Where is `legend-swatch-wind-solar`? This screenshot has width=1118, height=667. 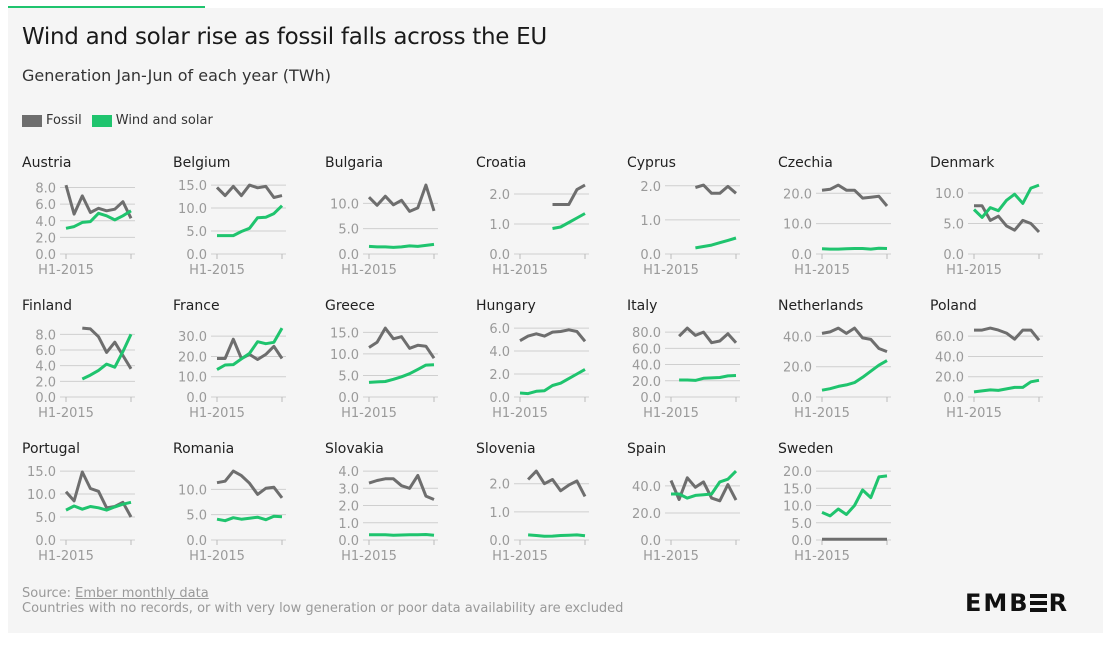
legend-swatch-wind-solar is located at coordinates (101, 120).